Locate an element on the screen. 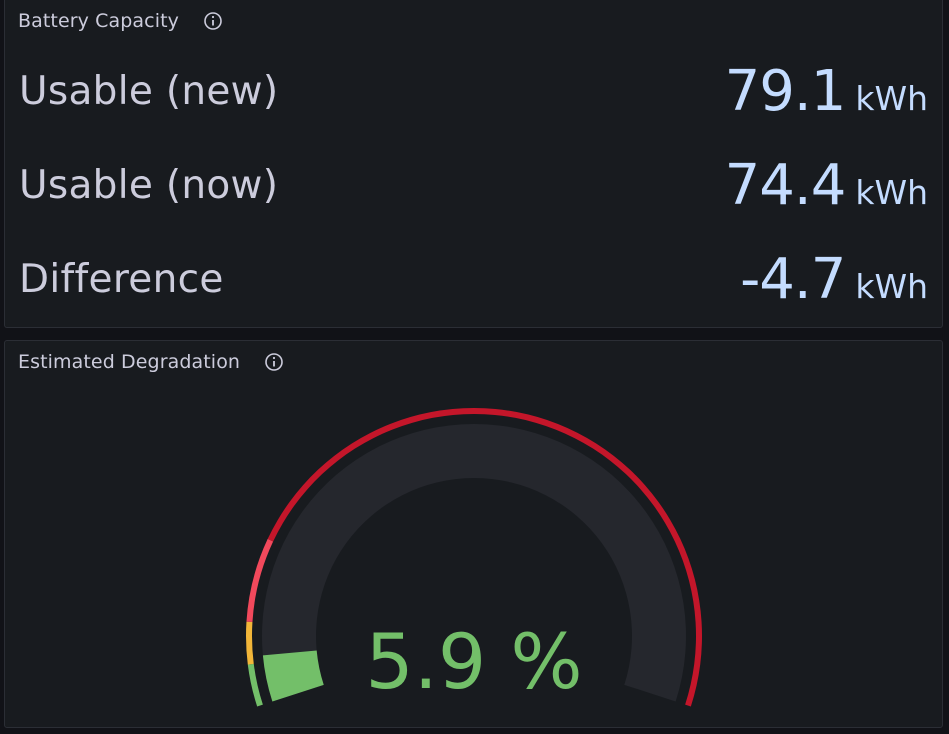  stat-value-group: -4.7 kWh is located at coordinates (834, 280).